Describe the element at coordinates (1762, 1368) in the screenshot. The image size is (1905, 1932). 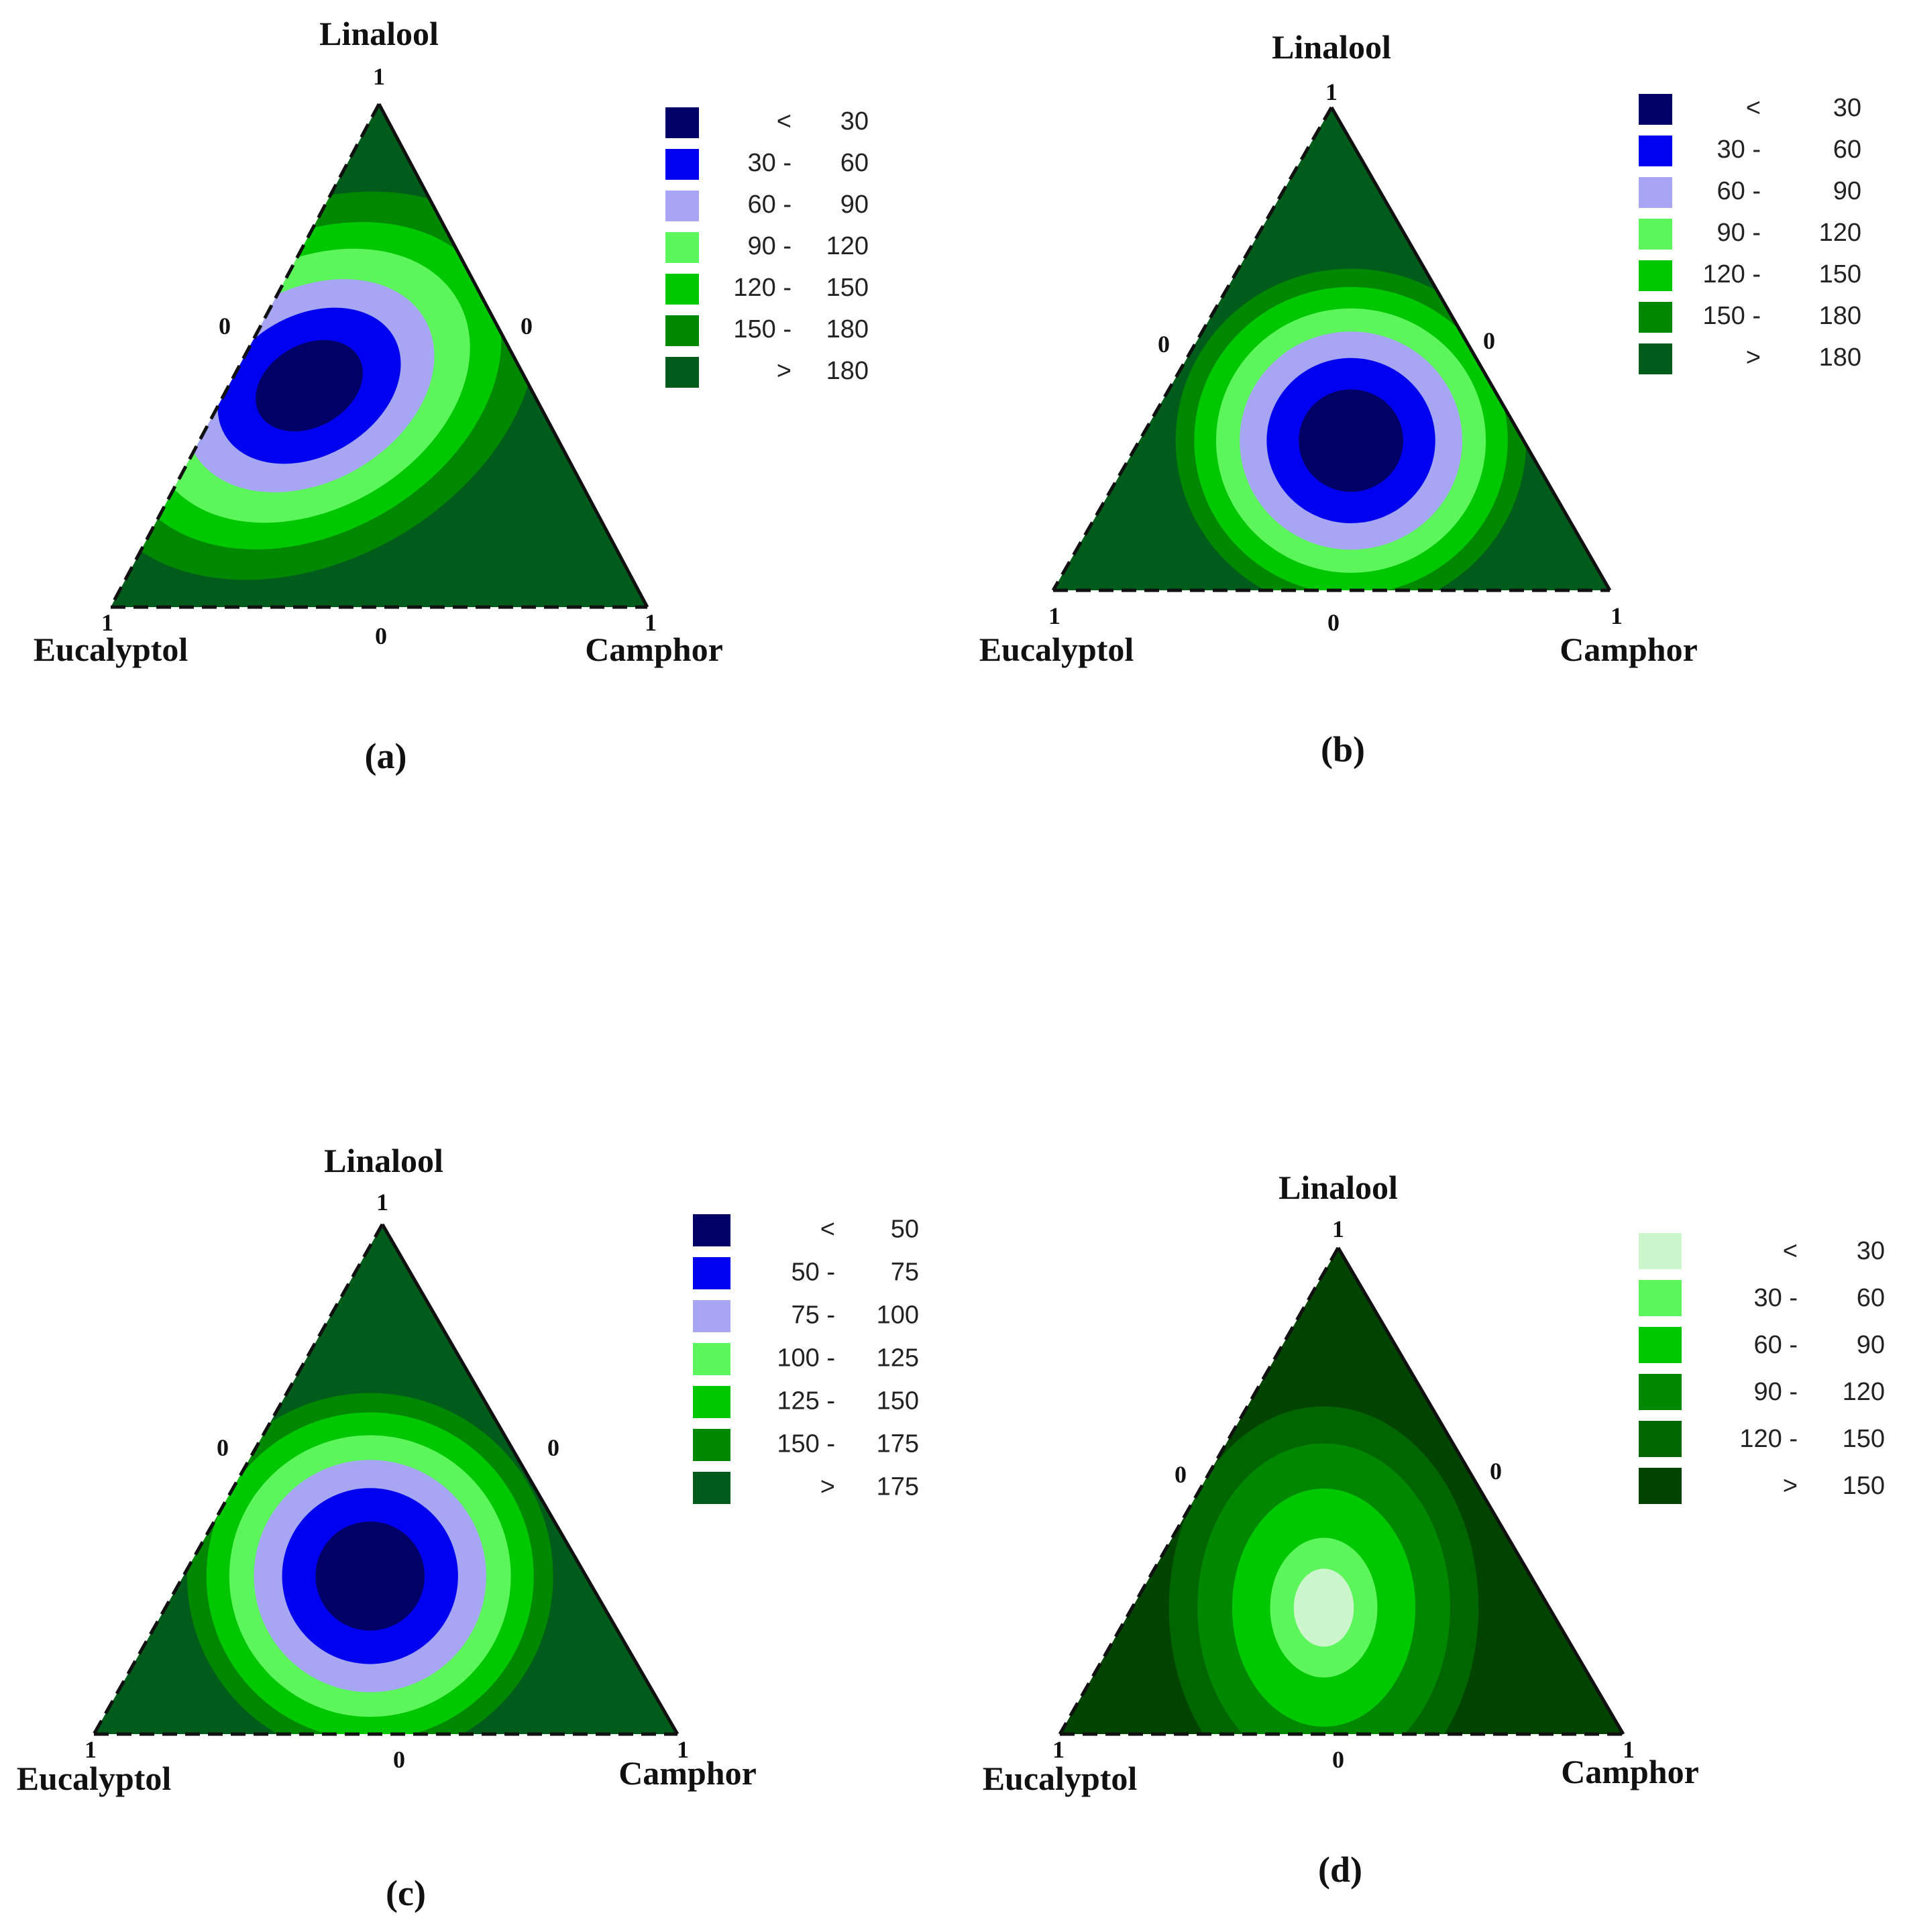
I see `legend: <30 30 - 60 60 - 90 90 - 120 120 - 150 > 150` at that location.